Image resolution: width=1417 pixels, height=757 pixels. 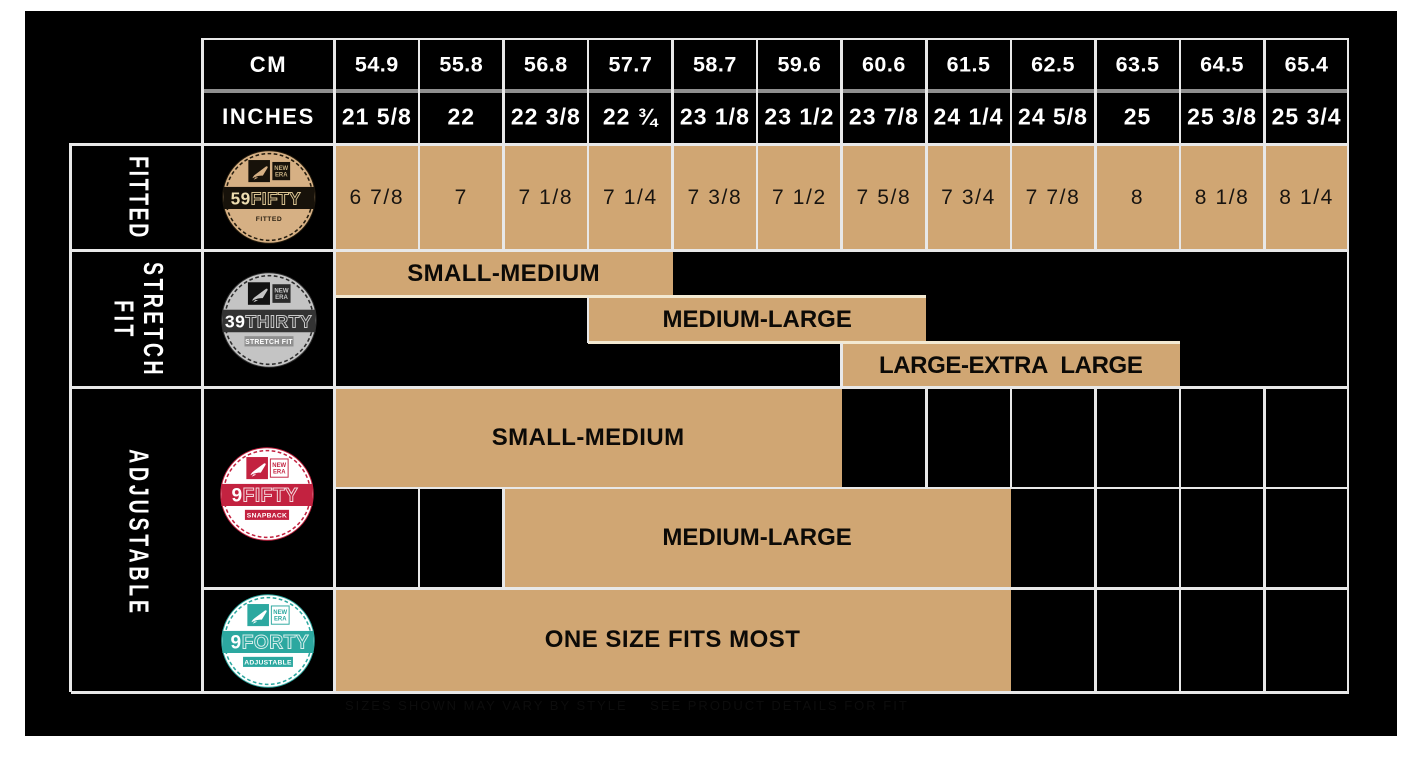 What do you see at coordinates (265, 199) in the screenshot?
I see `svg-text: 59FIFTY` at bounding box center [265, 199].